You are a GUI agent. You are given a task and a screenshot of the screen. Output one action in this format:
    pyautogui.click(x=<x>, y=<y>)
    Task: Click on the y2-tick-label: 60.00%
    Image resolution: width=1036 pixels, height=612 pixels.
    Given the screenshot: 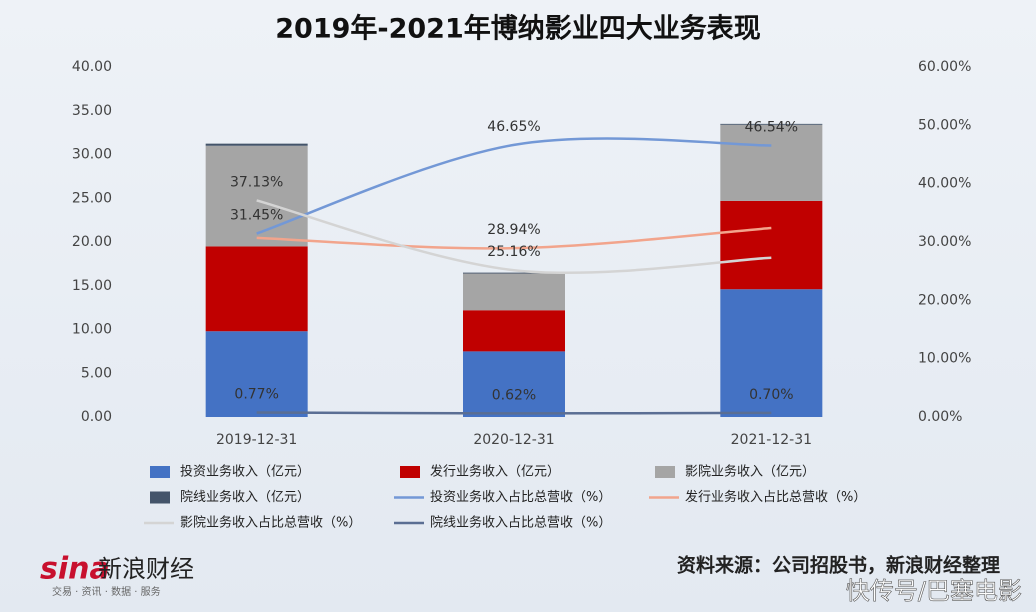 What is the action you would take?
    pyautogui.click(x=944, y=67)
    